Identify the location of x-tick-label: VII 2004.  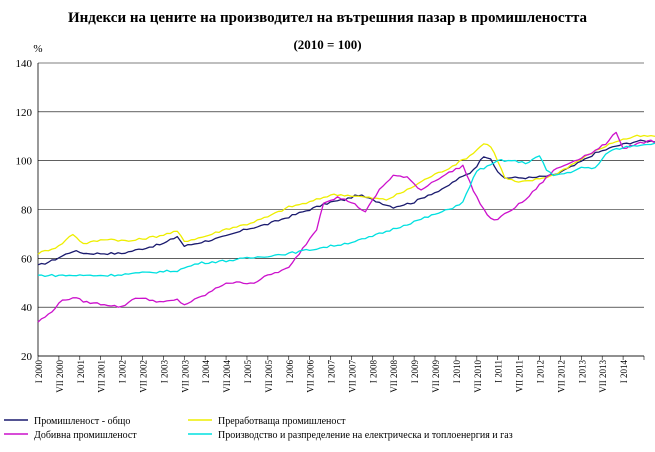
(227, 376).